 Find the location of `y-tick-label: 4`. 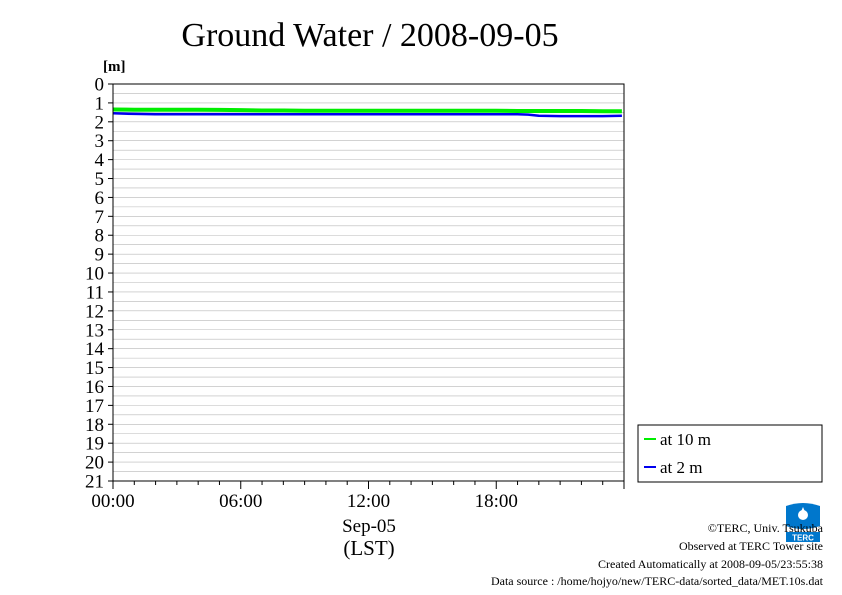

y-tick-label: 4 is located at coordinates (100, 160).